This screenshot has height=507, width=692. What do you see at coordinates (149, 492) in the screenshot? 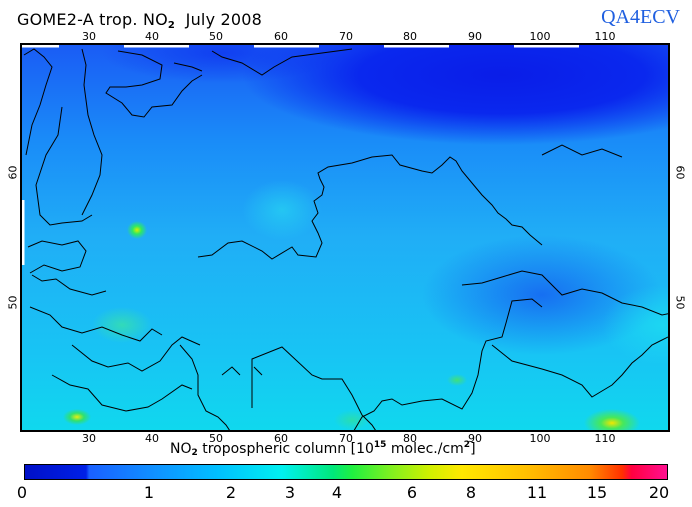
I see `colorbar-tick: 1` at bounding box center [149, 492].